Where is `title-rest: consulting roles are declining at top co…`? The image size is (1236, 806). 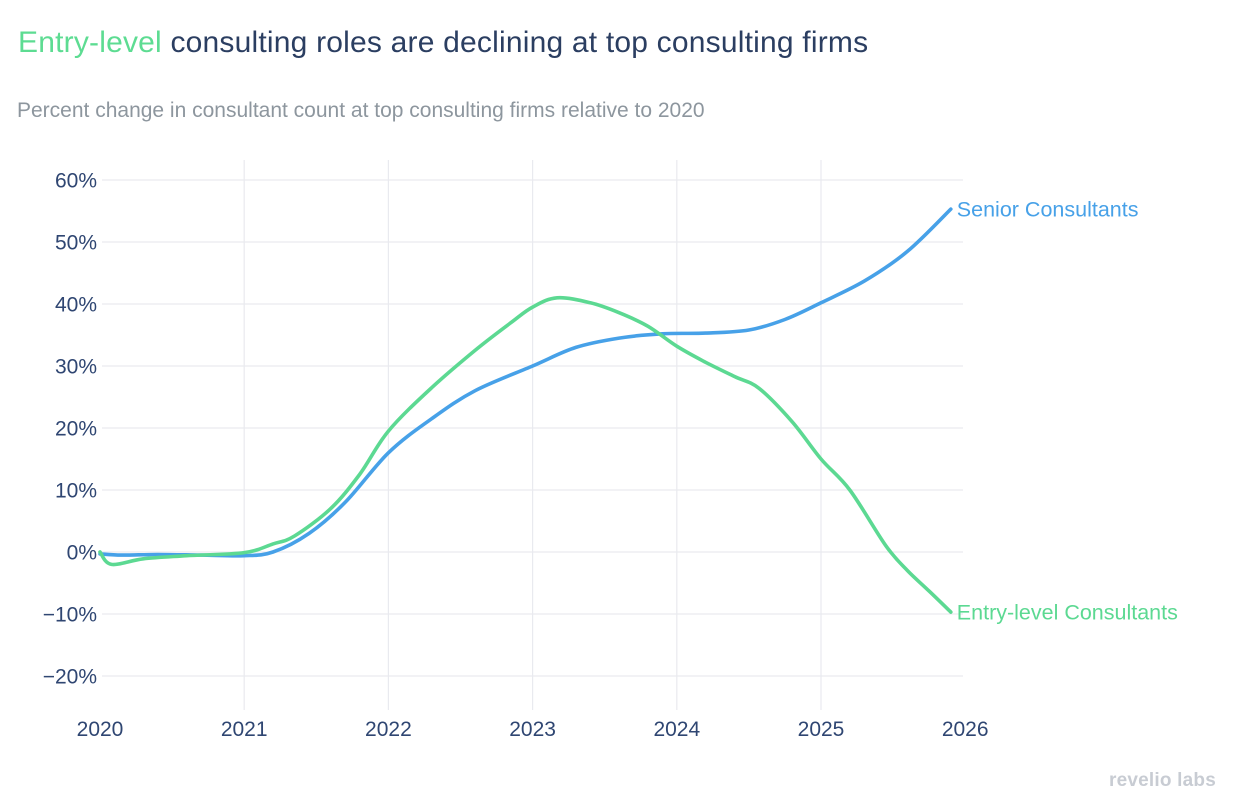 title-rest: consulting roles are declining at top co… is located at coordinates (515, 42).